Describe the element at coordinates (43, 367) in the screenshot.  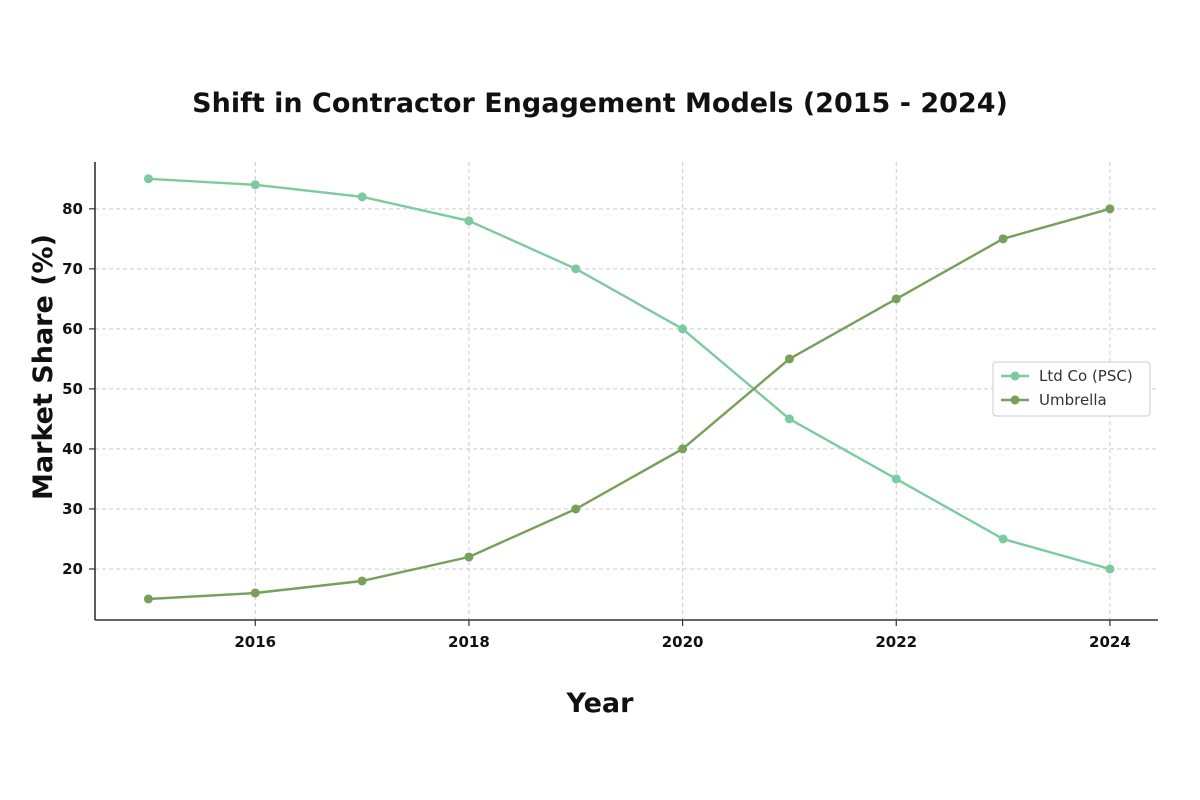
I see `y-axis-label: Market Share (%)` at that location.